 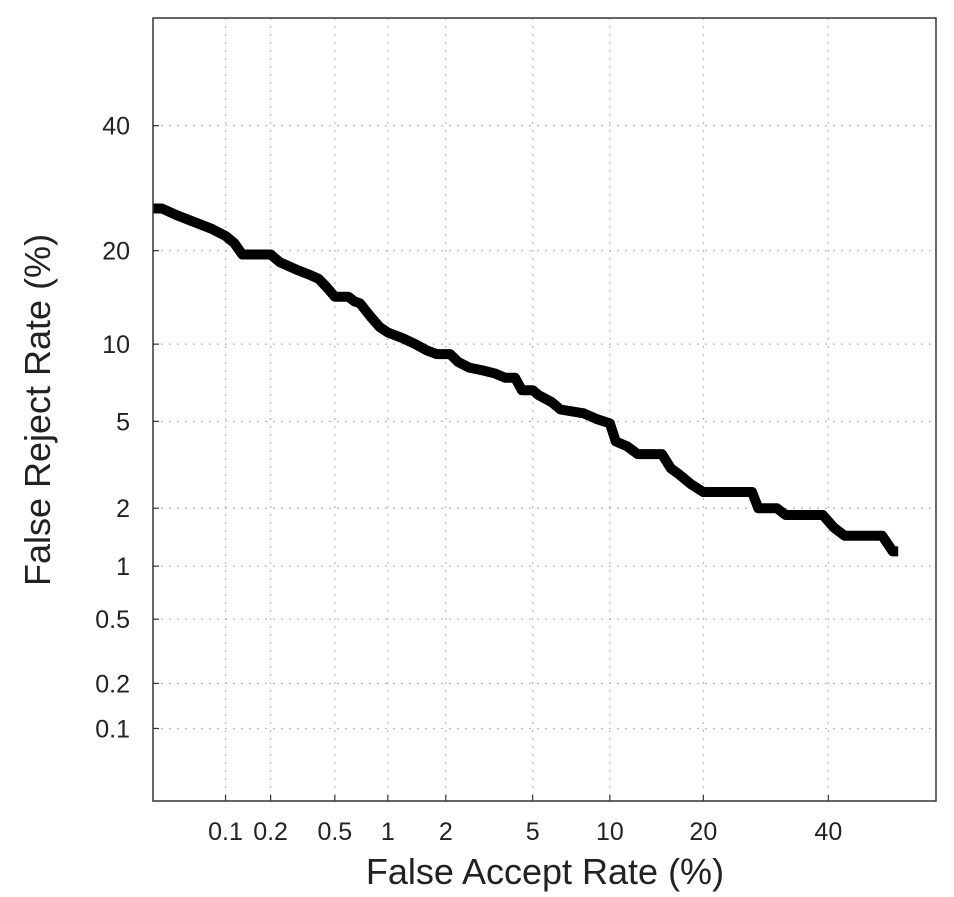 I want to click on x-tick-label-0: 0.1, so click(x=225, y=832).